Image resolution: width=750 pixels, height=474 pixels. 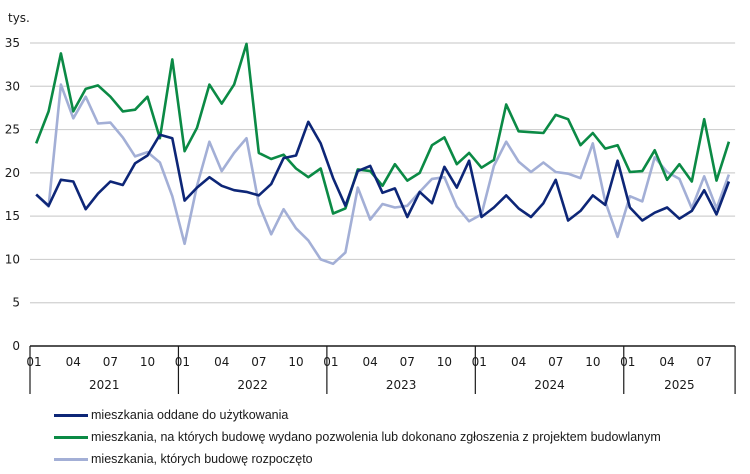 I want to click on legend-label: mieszkania, których budowę rozpoczęto, so click(x=202, y=459).